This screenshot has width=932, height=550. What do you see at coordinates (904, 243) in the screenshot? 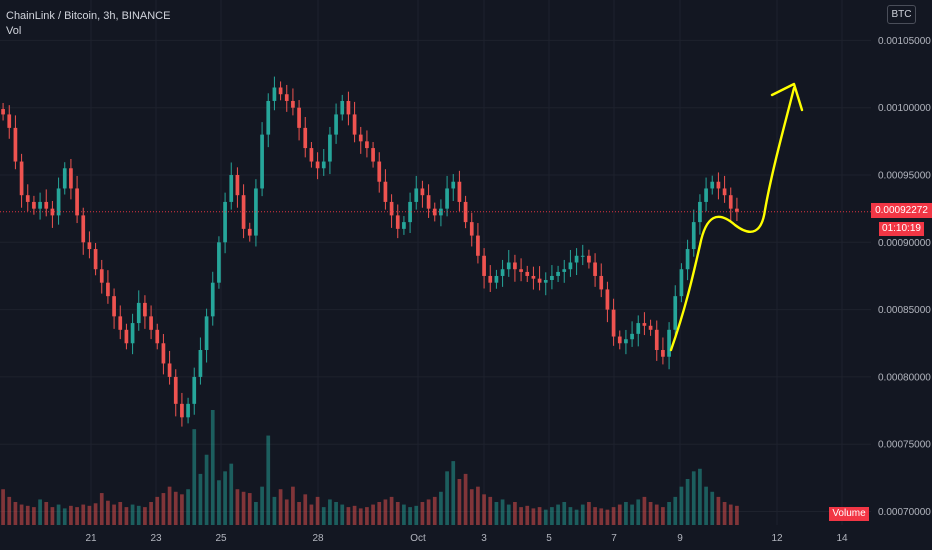
I see `price-tick-label: 0.00090000` at bounding box center [904, 243].